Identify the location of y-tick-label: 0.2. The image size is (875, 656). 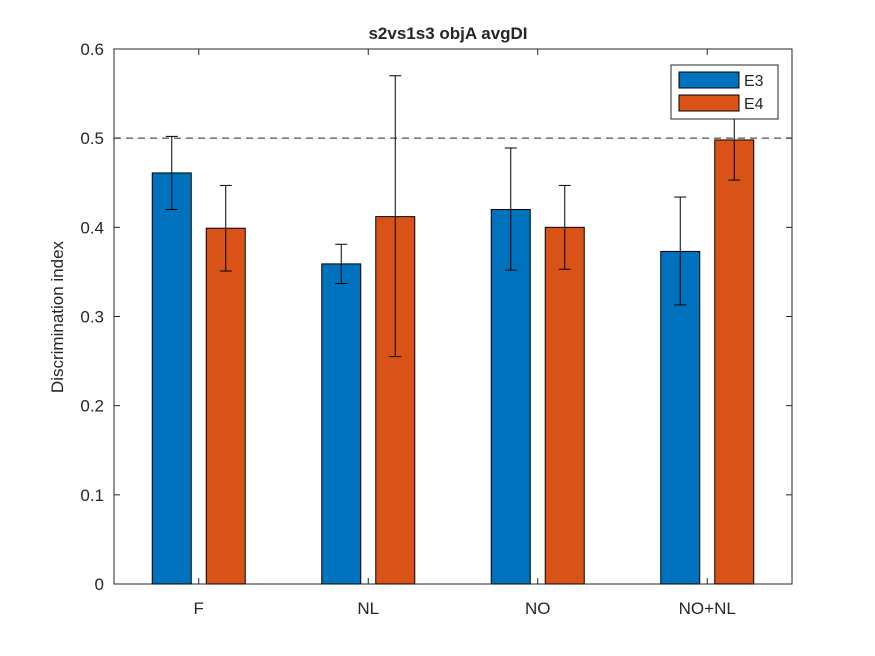
(92, 406).